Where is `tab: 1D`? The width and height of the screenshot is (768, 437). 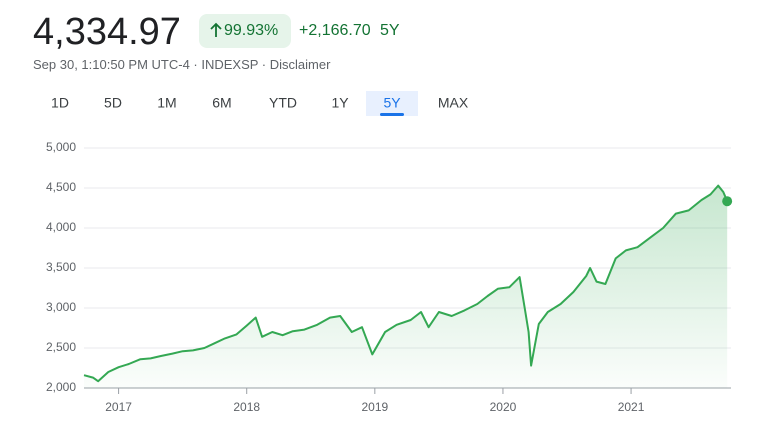 tab: 1D is located at coordinates (60, 103).